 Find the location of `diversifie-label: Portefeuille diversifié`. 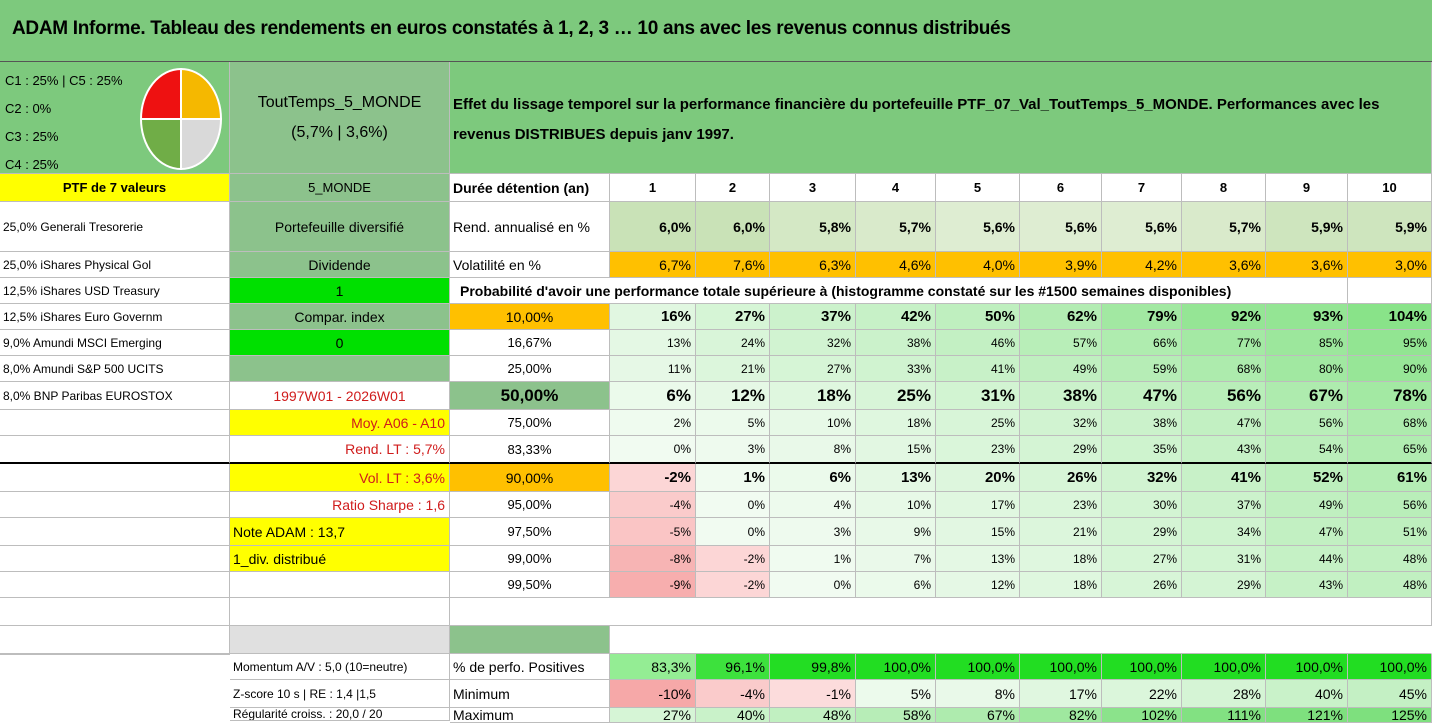

diversifie-label: Portefeuille diversifié is located at coordinates (340, 227).